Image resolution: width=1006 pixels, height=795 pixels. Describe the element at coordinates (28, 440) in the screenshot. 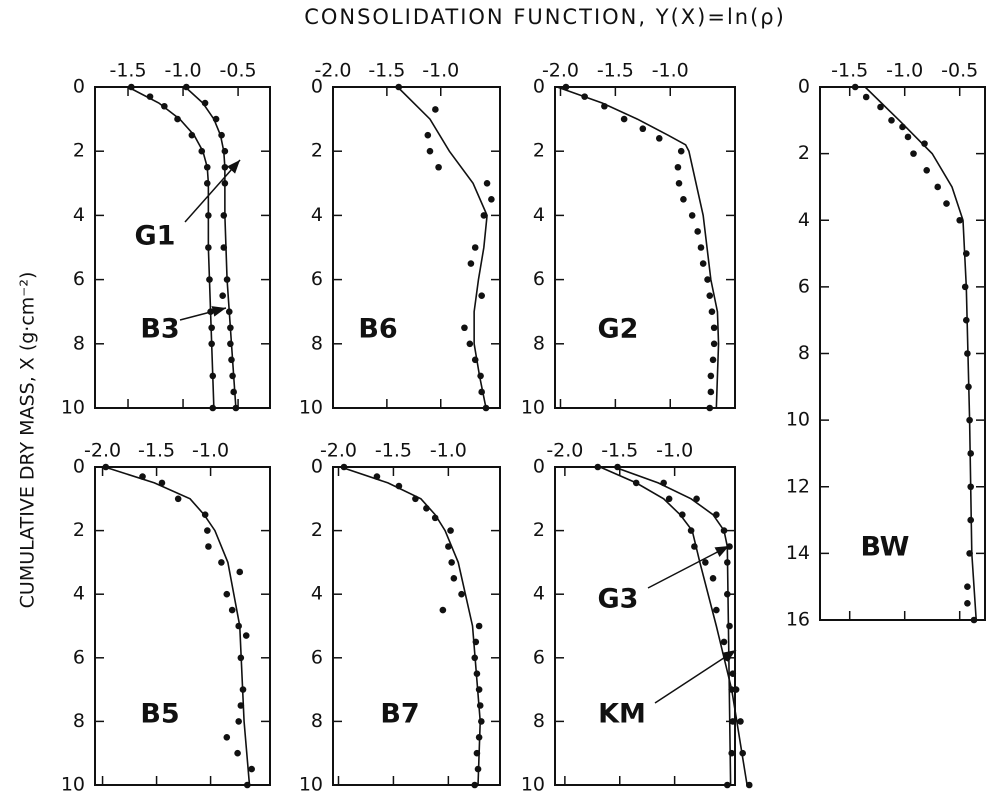

I see `figure-y-label: CUMULATIVE DRY MASS, X (g·cm⁻²)` at that location.